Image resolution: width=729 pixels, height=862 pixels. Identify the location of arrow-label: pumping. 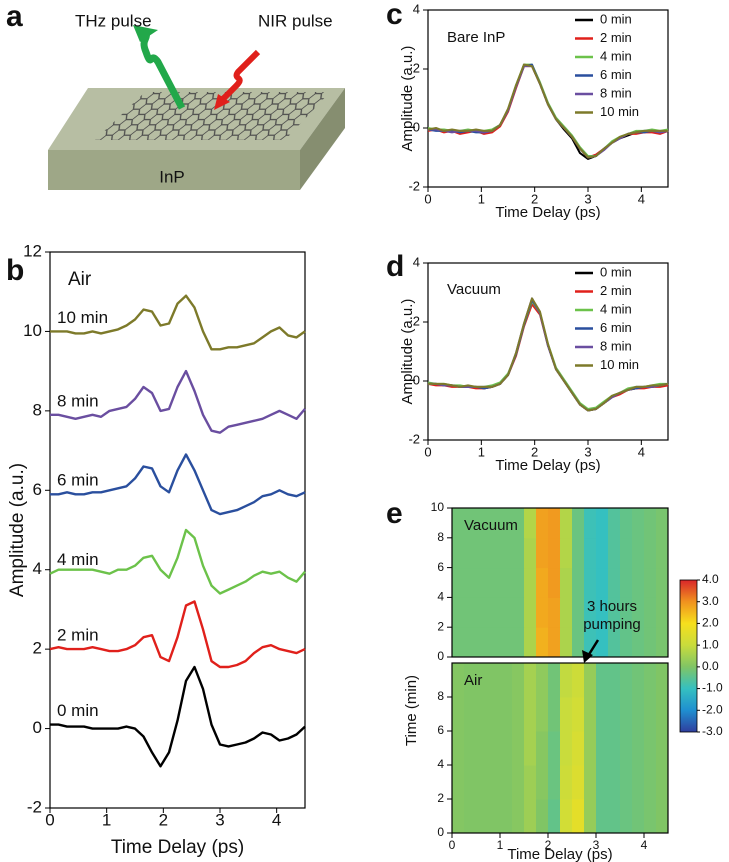
(612, 624).